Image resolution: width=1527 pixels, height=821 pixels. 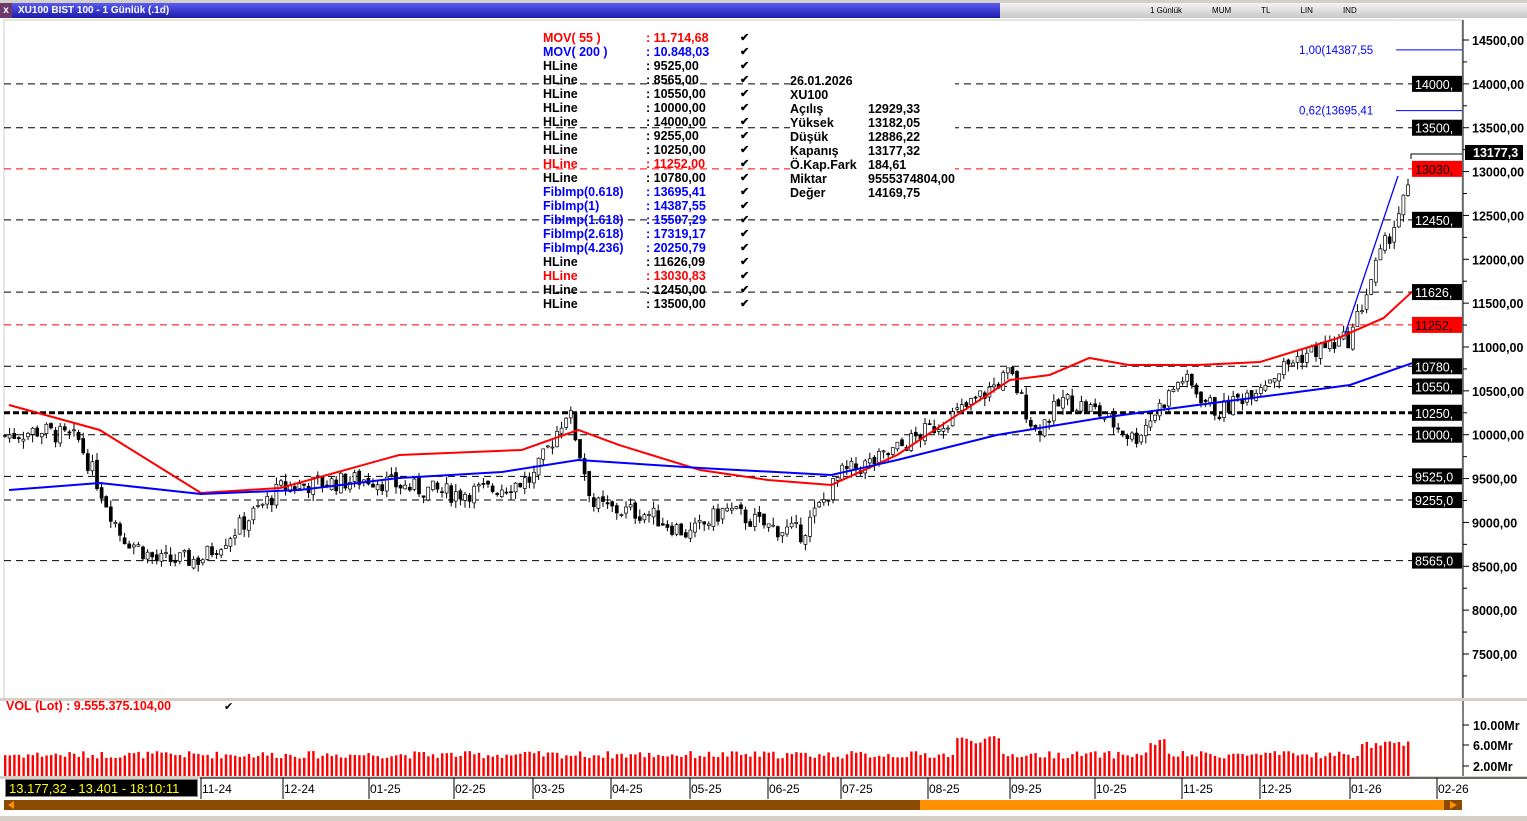 What do you see at coordinates (470, 789) in the screenshot?
I see `x-tick-label: 02-25` at bounding box center [470, 789].